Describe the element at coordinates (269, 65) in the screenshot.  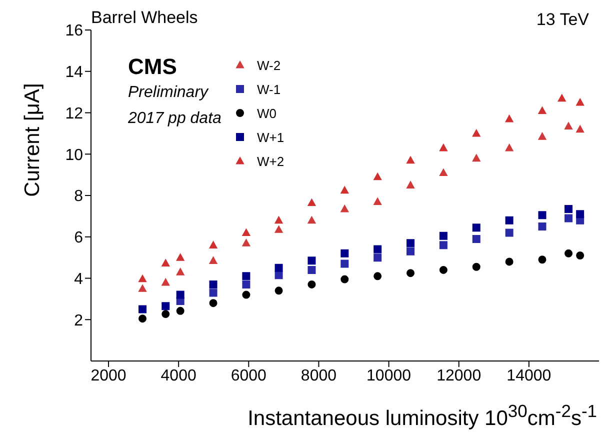
I see `legend-label: W-2` at that location.